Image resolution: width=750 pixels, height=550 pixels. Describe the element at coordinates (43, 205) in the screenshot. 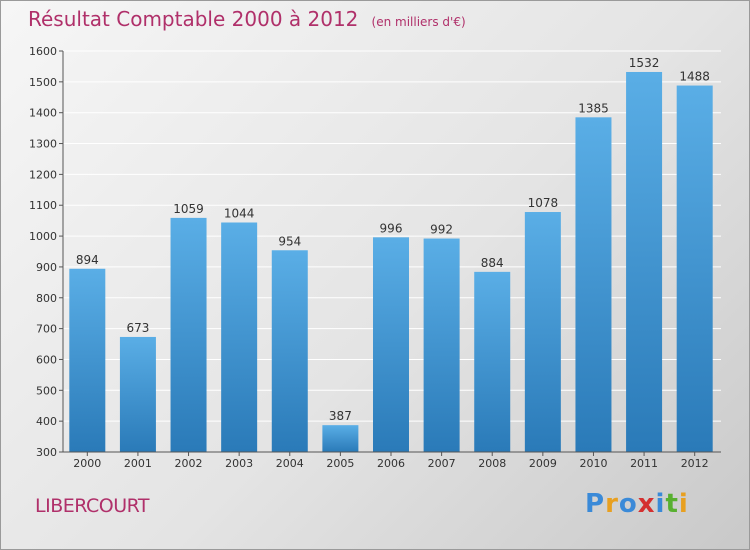

I see `y-tick-label: 1100` at that location.